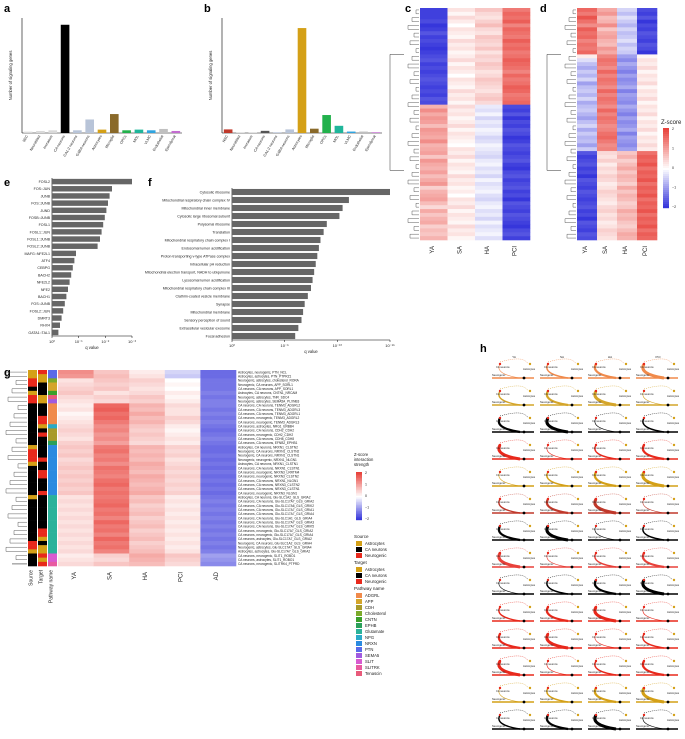  I want to click on category-label: FOS::JUNB, so click(40, 304).